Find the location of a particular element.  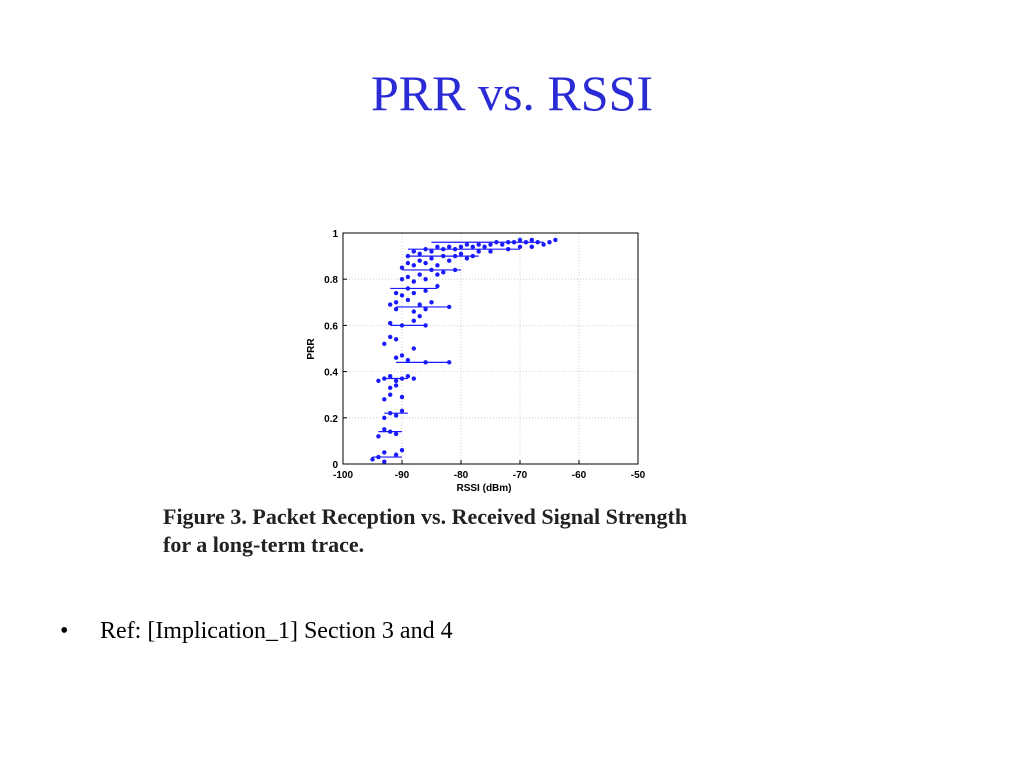

x-tick-label: -80 is located at coordinates (461, 475).